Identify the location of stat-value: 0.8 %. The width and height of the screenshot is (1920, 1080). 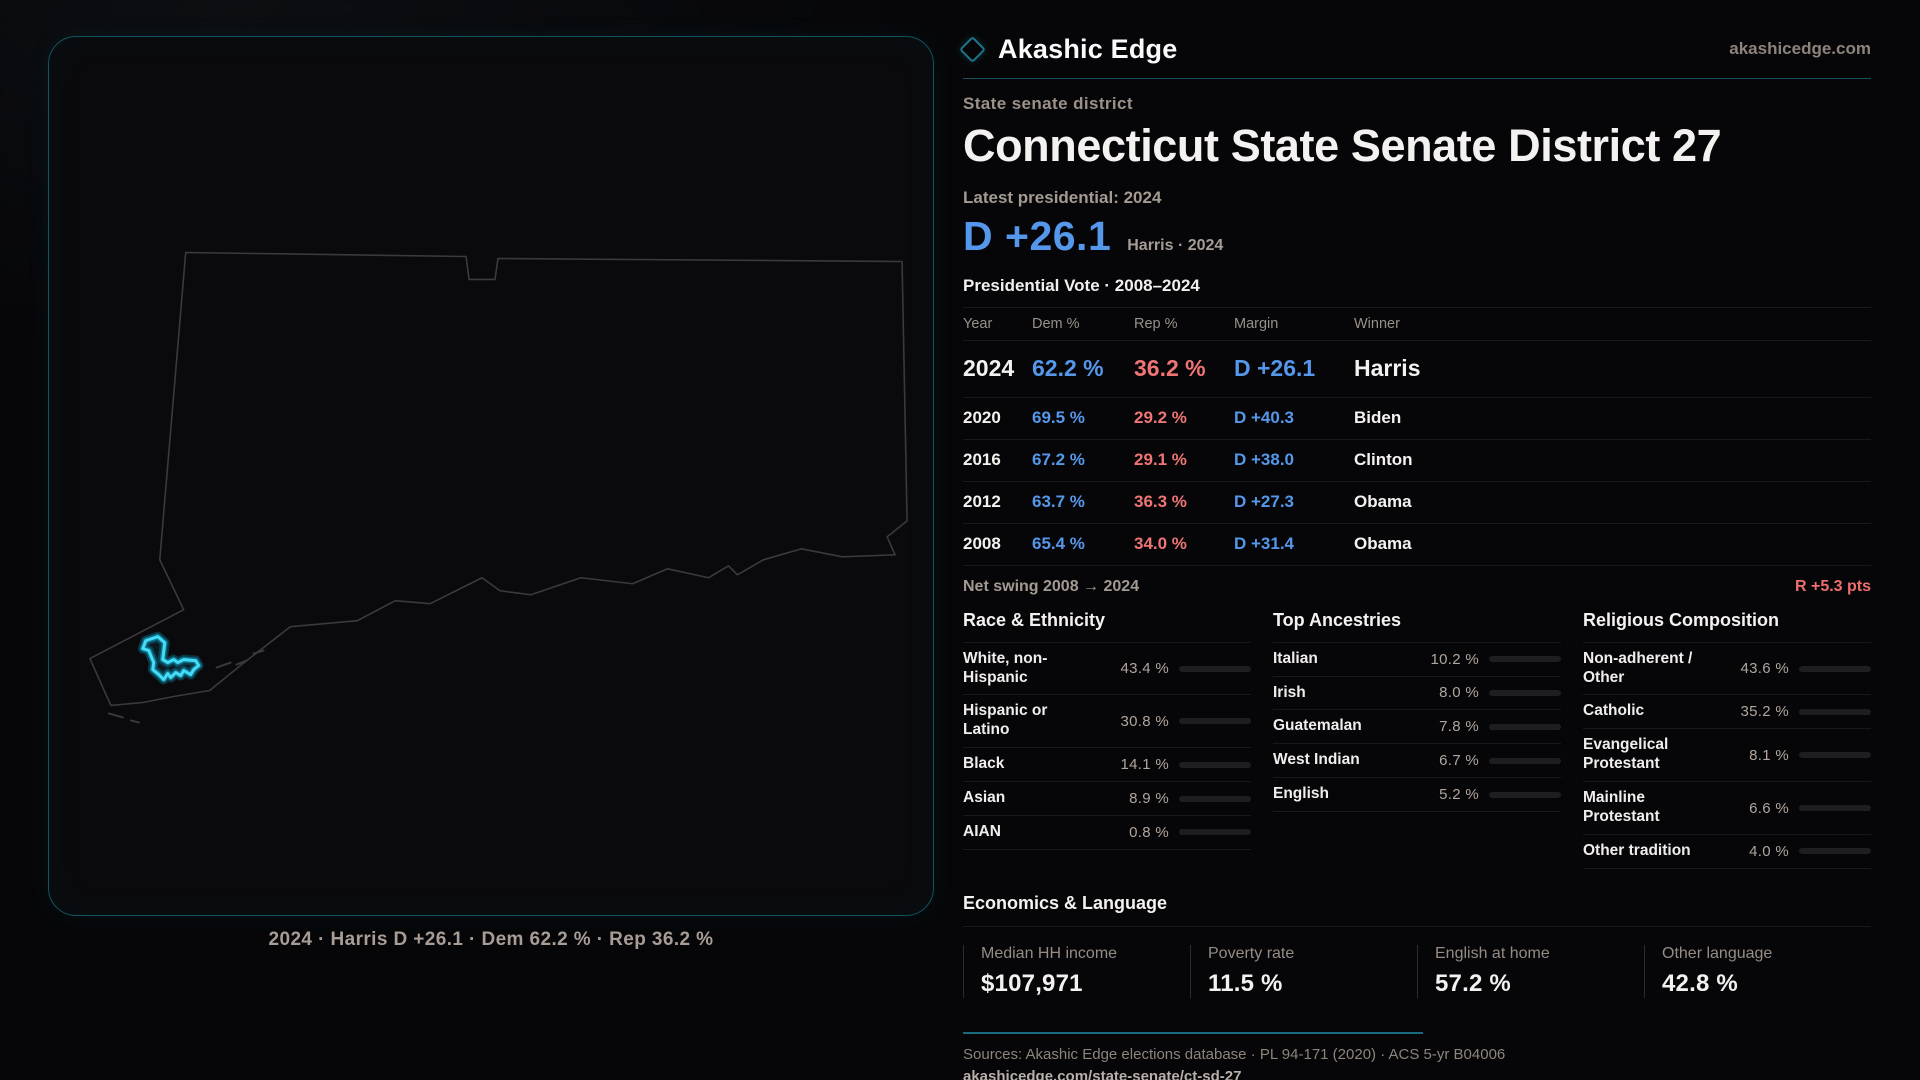
(1149, 832).